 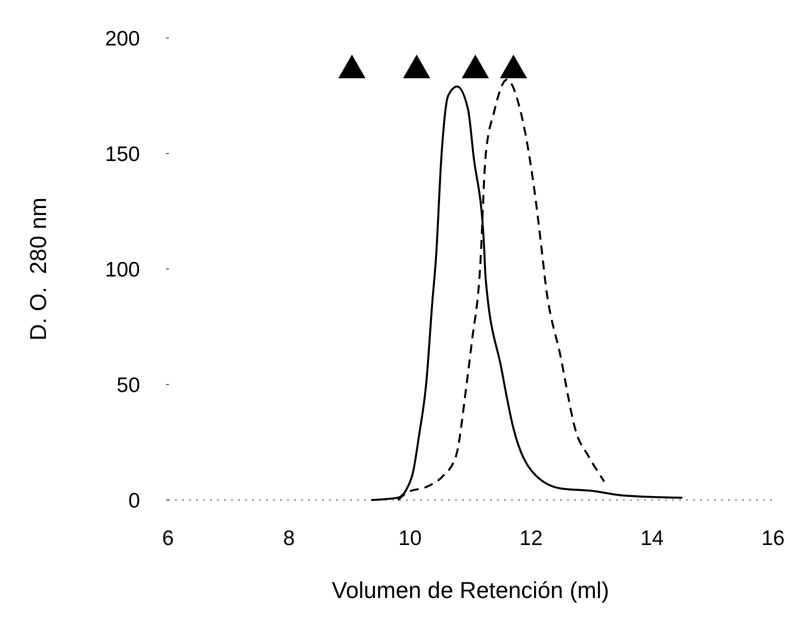 I want to click on x-tick-label: 6, so click(x=168, y=538).